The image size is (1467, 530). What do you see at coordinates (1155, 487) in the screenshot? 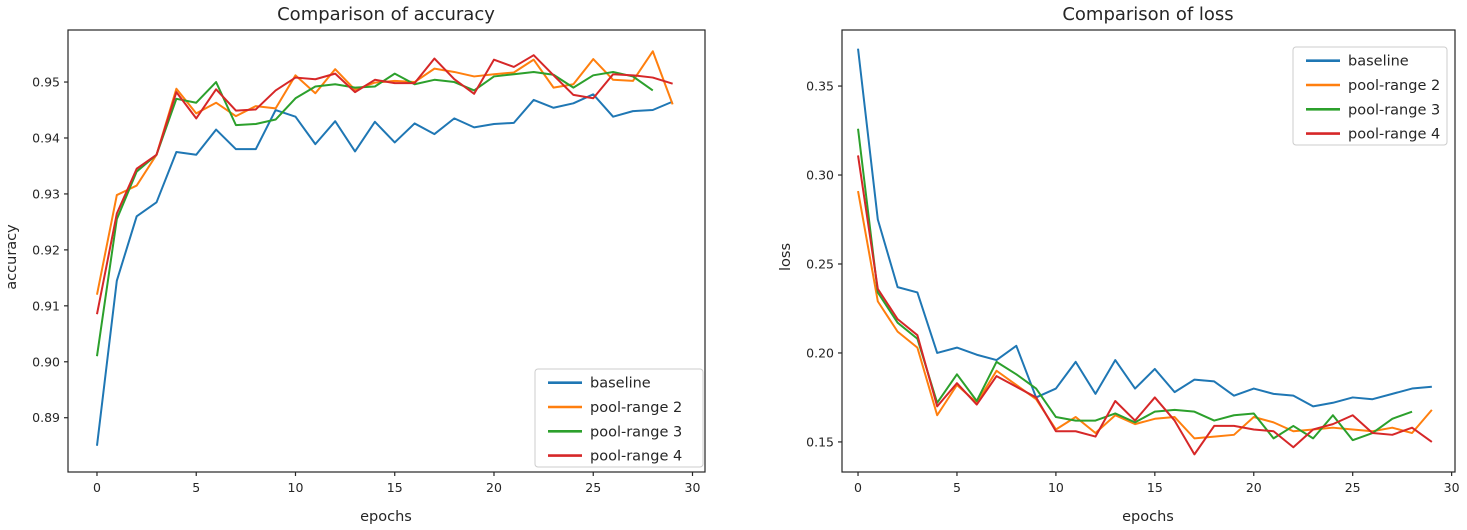
I see `loss-x-tick-label: 15` at bounding box center [1155, 487].